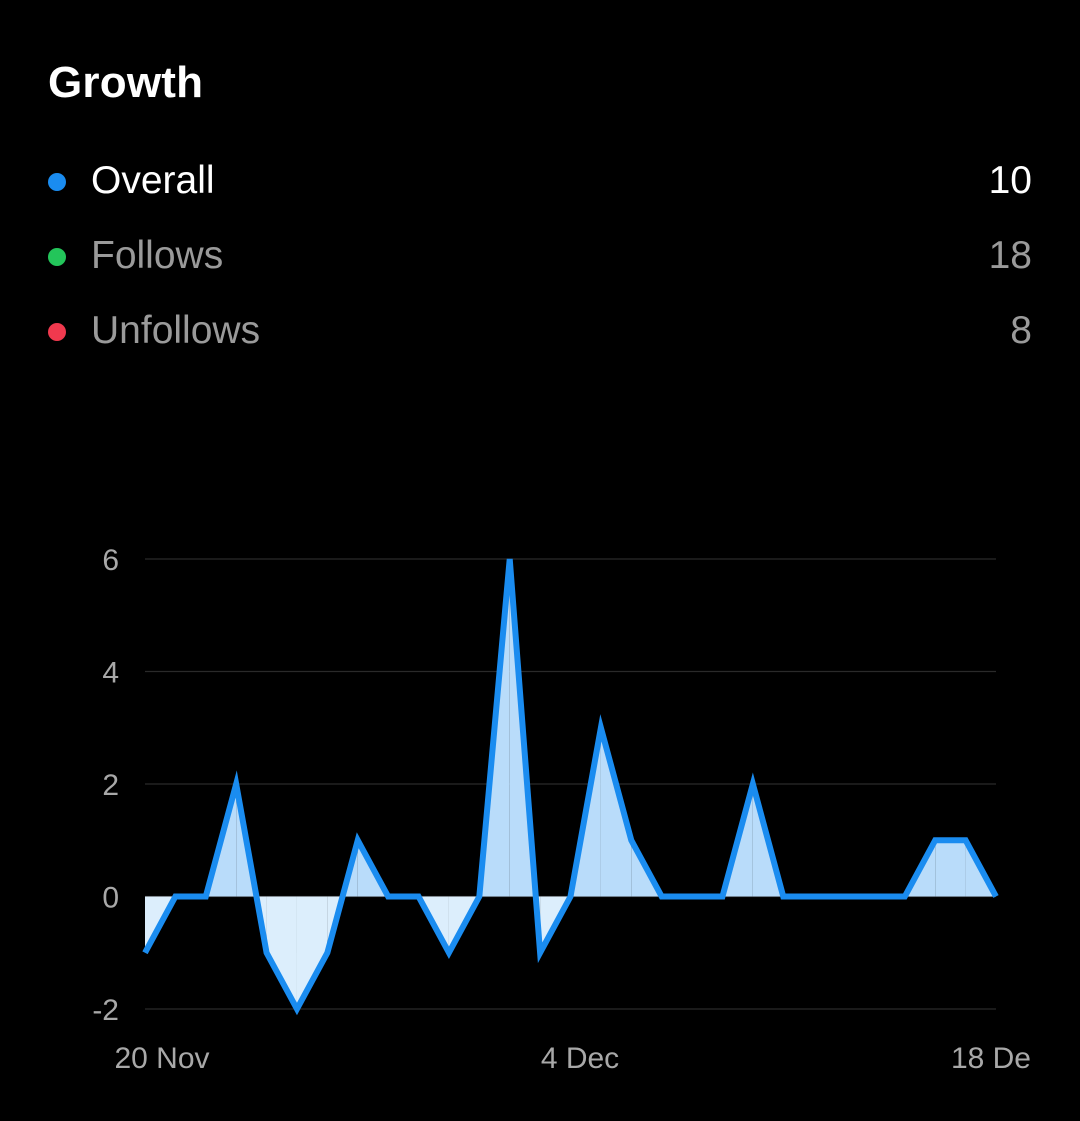  Describe the element at coordinates (157, 255) in the screenshot. I see `legend-label: Follows` at that location.